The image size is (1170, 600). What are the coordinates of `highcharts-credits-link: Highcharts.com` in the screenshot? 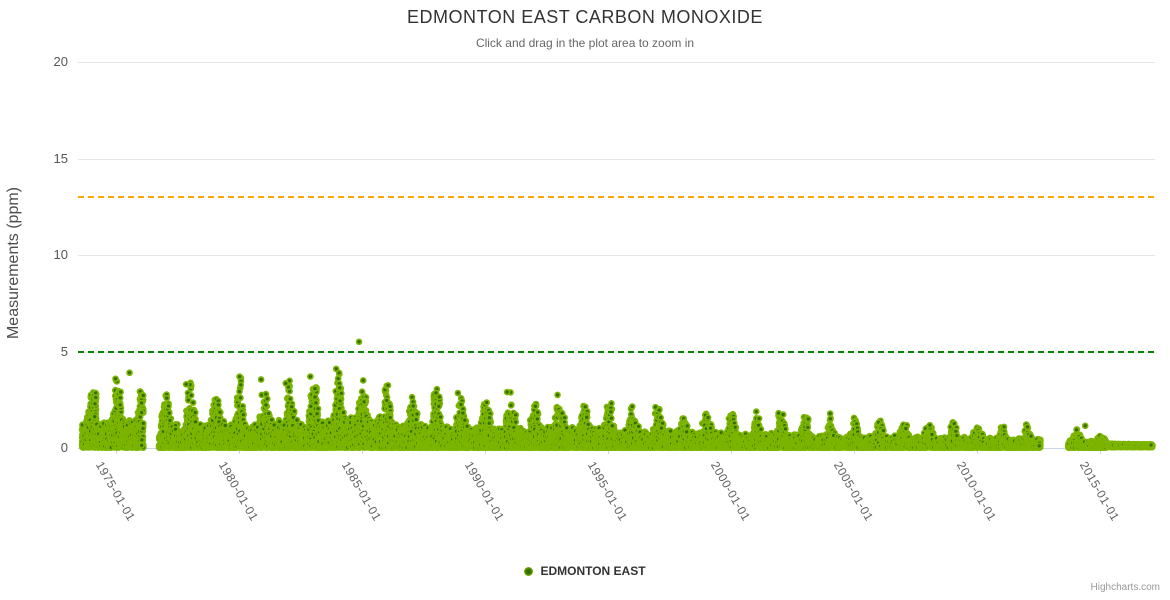 It's located at (1125, 587).